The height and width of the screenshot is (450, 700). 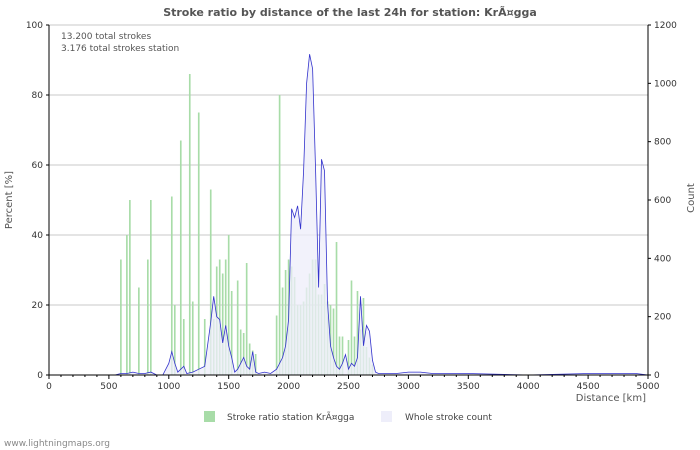 I want to click on y-right-axis-label: Count, so click(x=691, y=198).